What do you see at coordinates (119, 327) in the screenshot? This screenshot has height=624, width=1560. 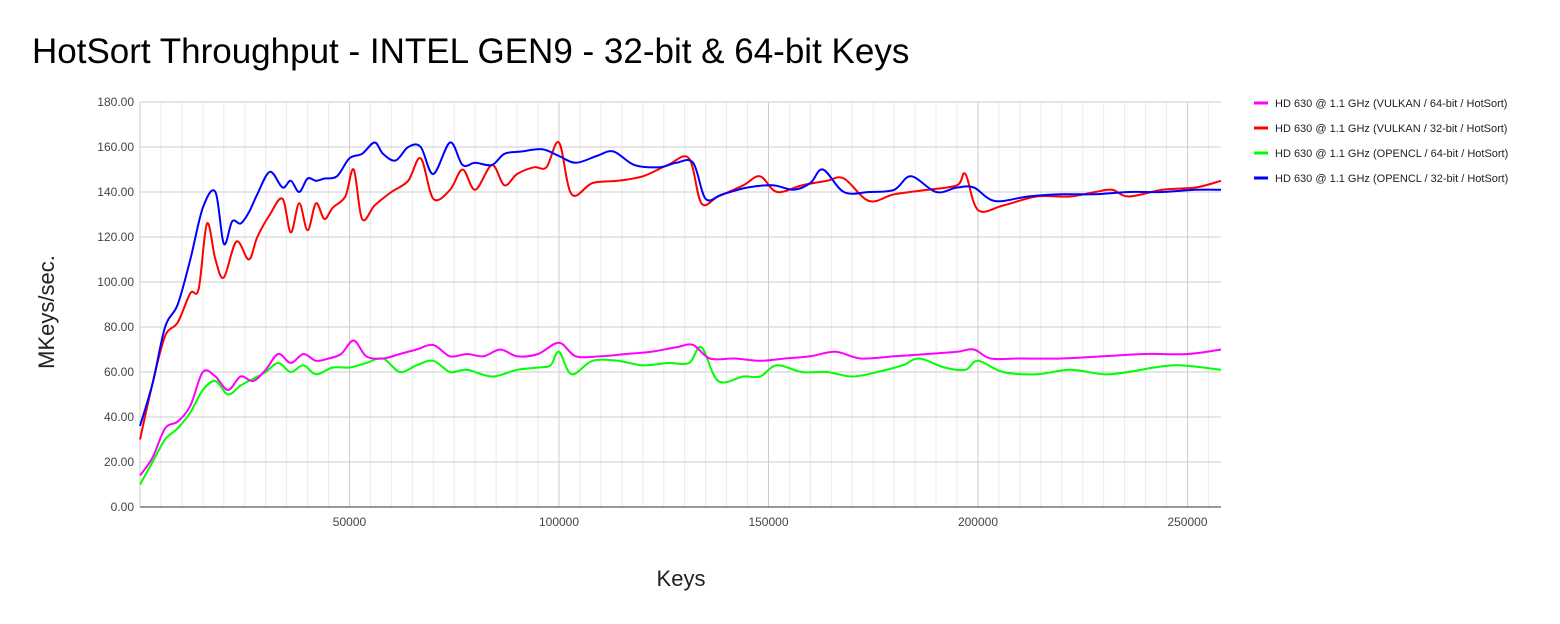 I see `y-tick-label: 80.00` at bounding box center [119, 327].